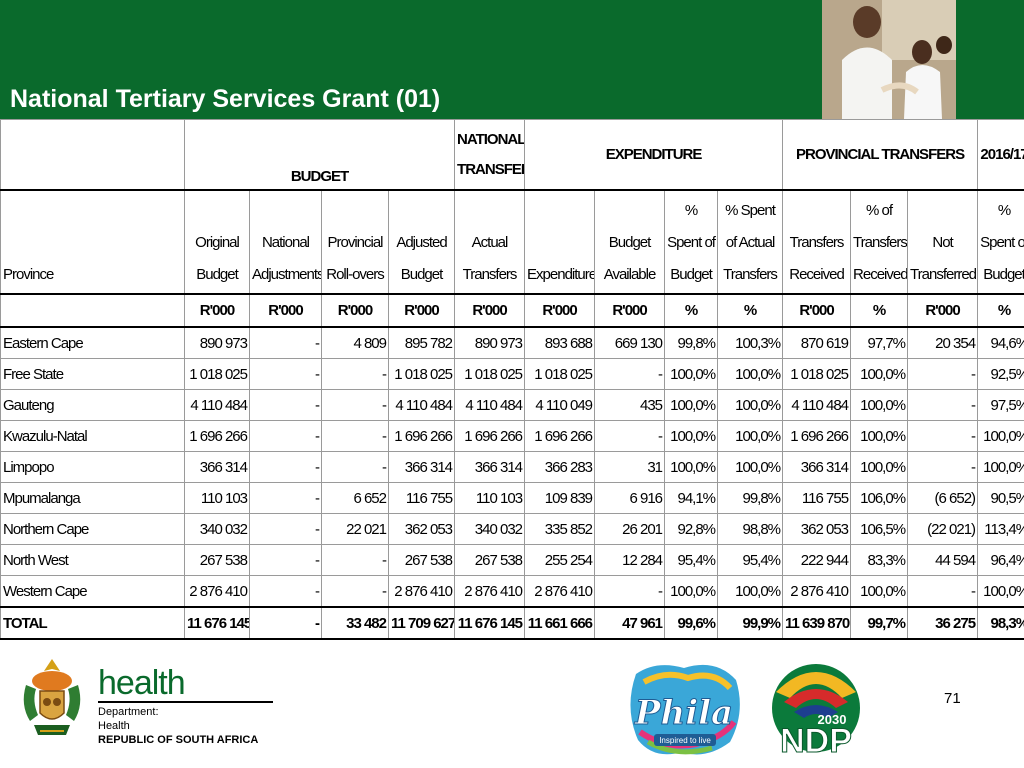  I want to click on table-cell: 4 110 049, so click(560, 405).